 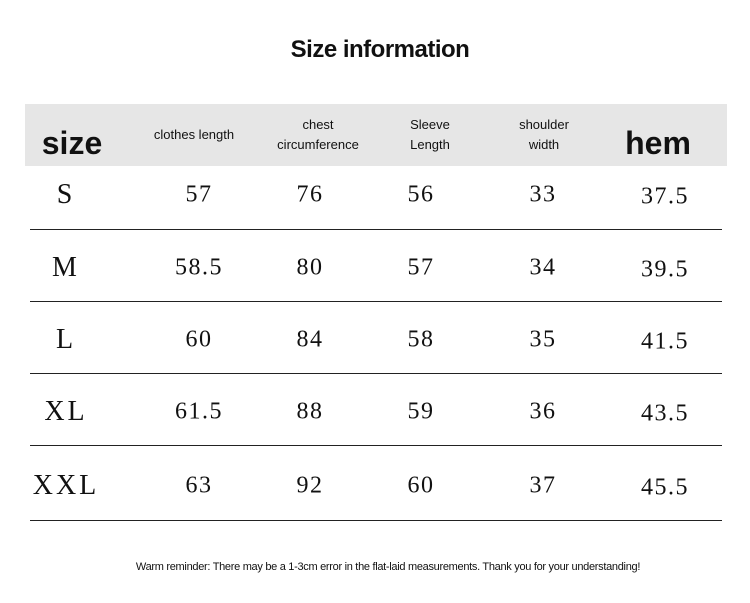 What do you see at coordinates (376, 135) in the screenshot?
I see `header-band` at bounding box center [376, 135].